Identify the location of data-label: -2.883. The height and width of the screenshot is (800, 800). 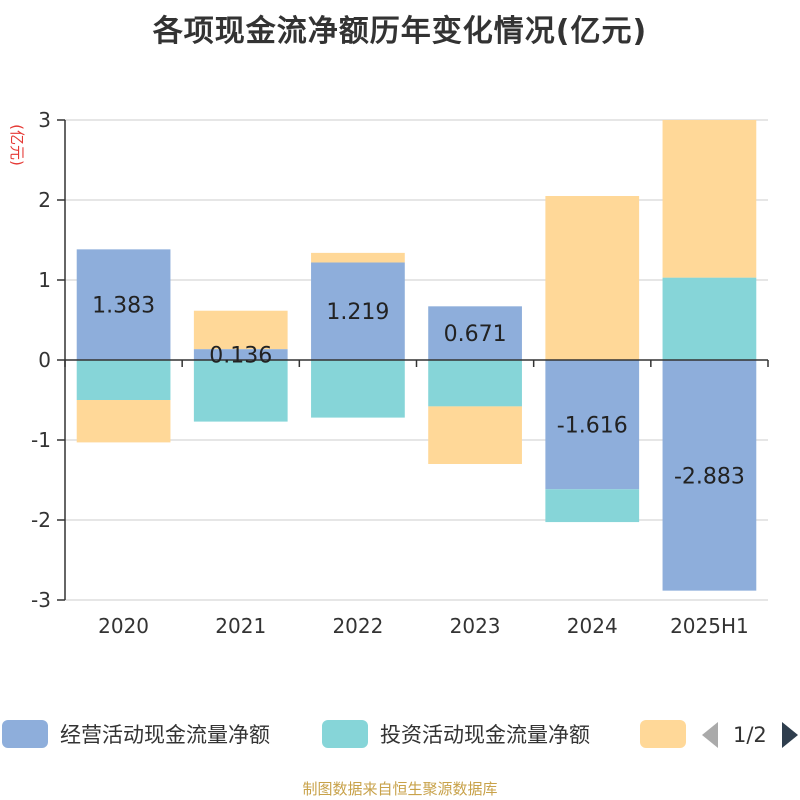
(709, 476).